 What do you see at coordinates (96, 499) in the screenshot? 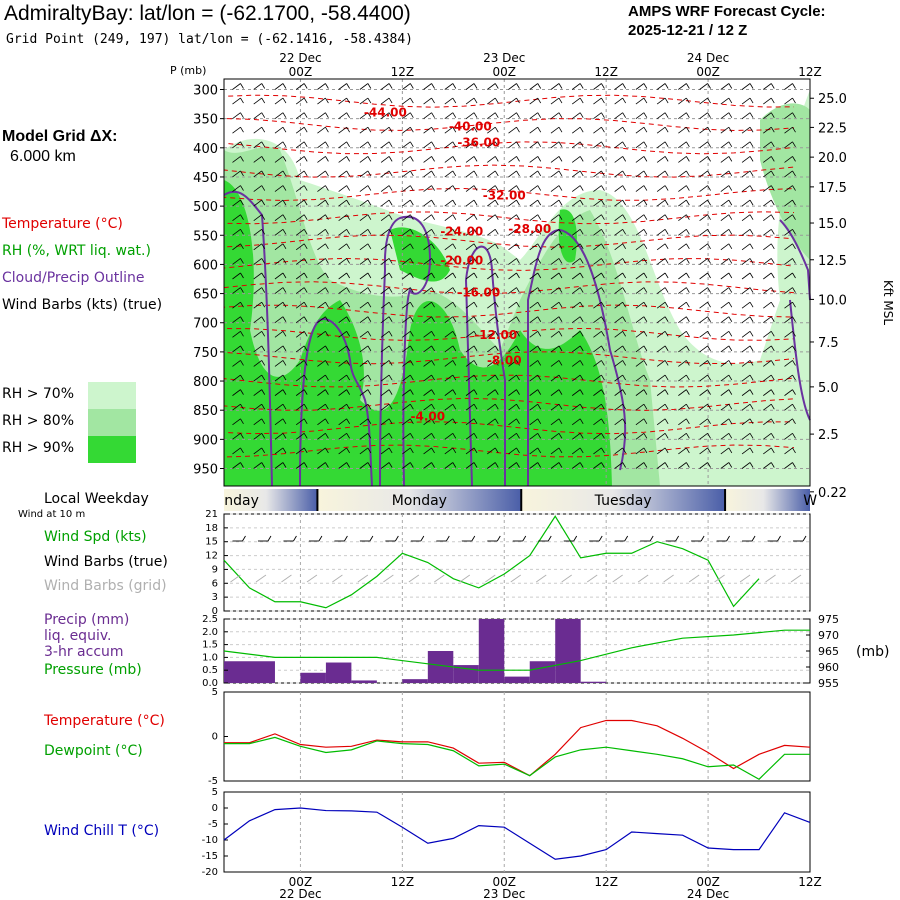
I see `local-weekday-label: Local Weekday` at bounding box center [96, 499].